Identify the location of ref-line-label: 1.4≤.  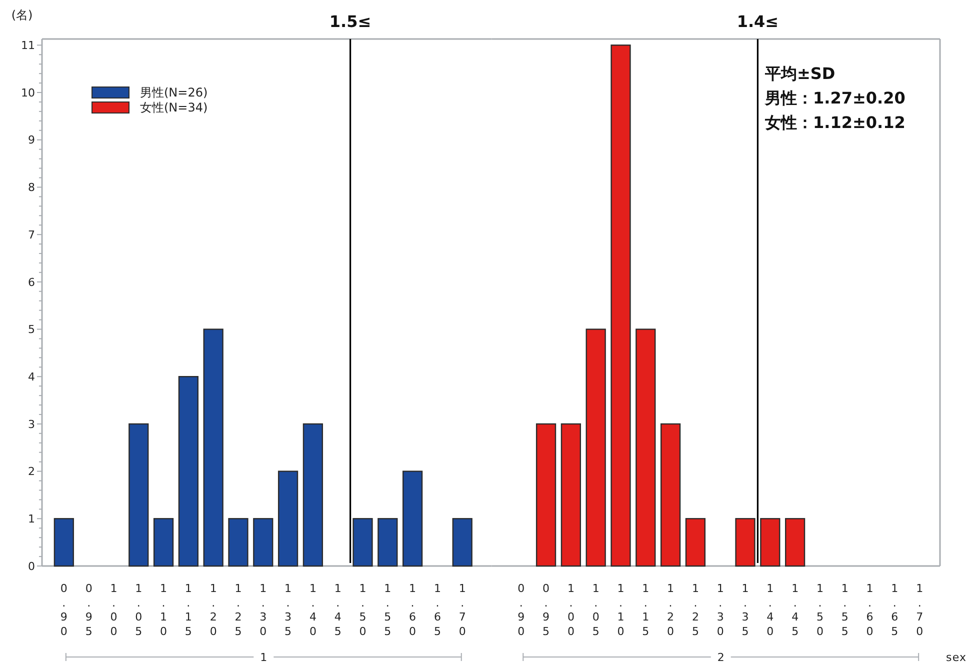
(757, 21).